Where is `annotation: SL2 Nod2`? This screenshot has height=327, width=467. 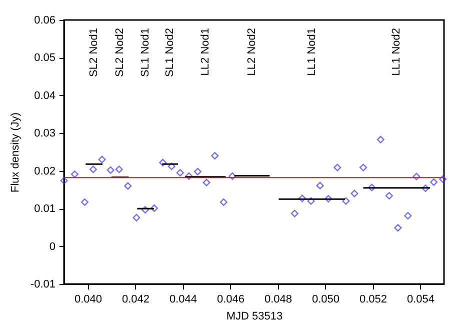 annotation: SL2 Nod2 is located at coordinates (120, 52).